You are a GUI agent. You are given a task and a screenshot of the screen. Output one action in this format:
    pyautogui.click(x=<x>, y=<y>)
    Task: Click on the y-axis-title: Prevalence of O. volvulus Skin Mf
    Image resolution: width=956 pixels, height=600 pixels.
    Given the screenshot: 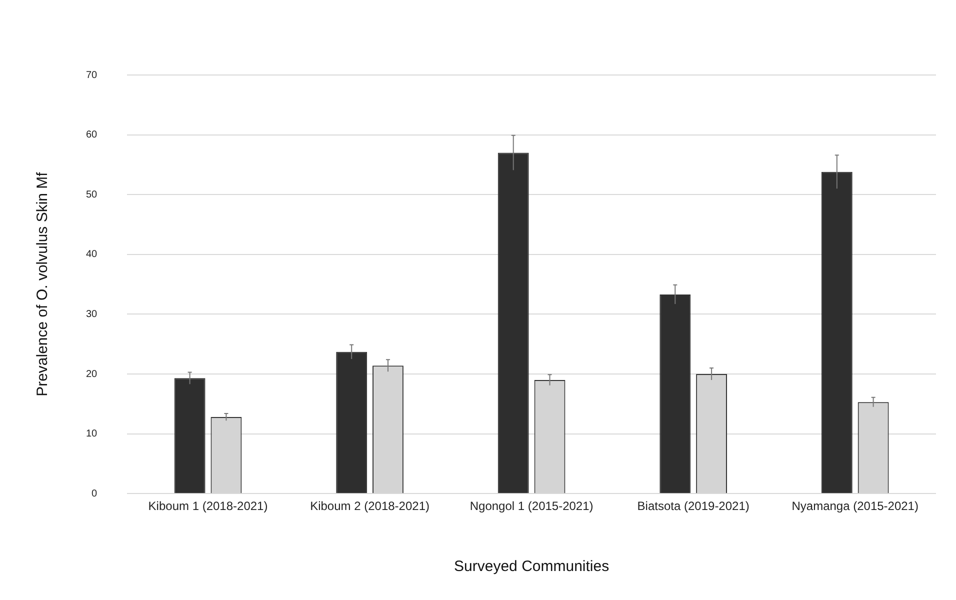 What is the action you would take?
    pyautogui.click(x=43, y=283)
    